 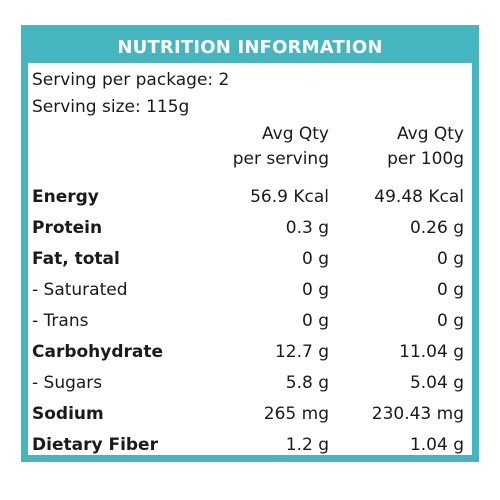 I want to click on nutrient-label: Energy, so click(x=65, y=197).